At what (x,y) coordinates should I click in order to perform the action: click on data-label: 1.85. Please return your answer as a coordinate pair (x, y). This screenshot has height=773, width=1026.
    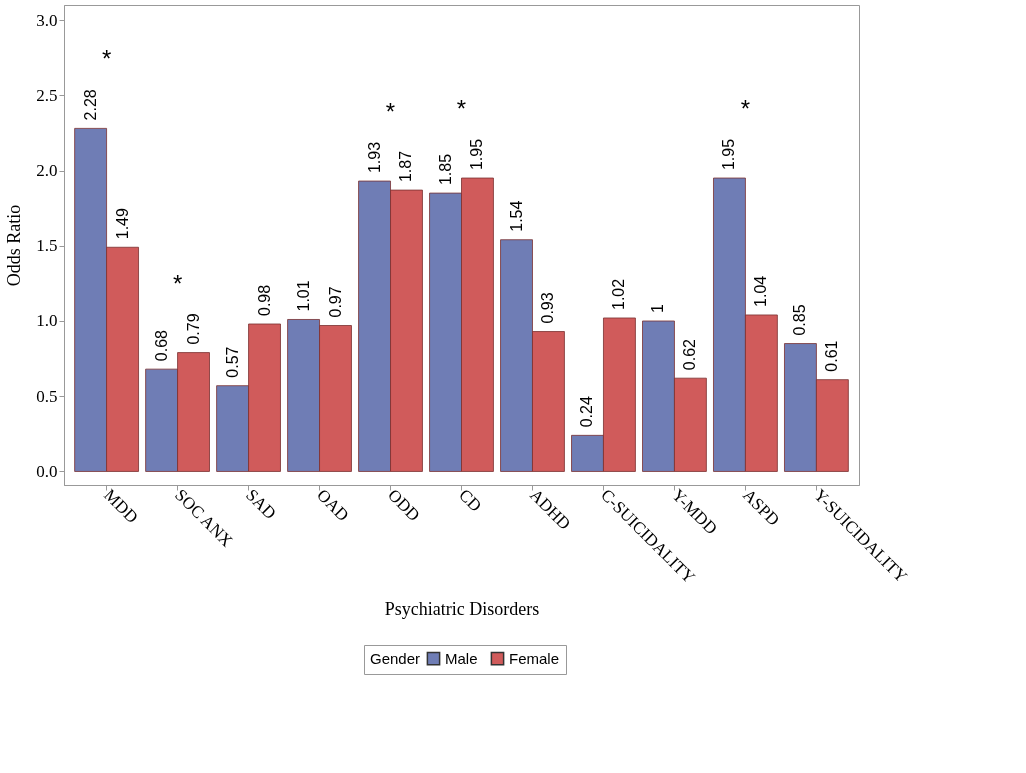
    Looking at the image, I should click on (445, 169).